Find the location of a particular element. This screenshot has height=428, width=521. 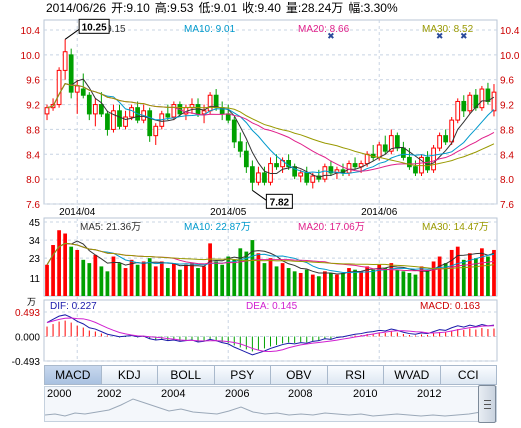

timeline-navigator: 2000 2002 2004 2006 2008 2010 2012 is located at coordinates (270, 404).